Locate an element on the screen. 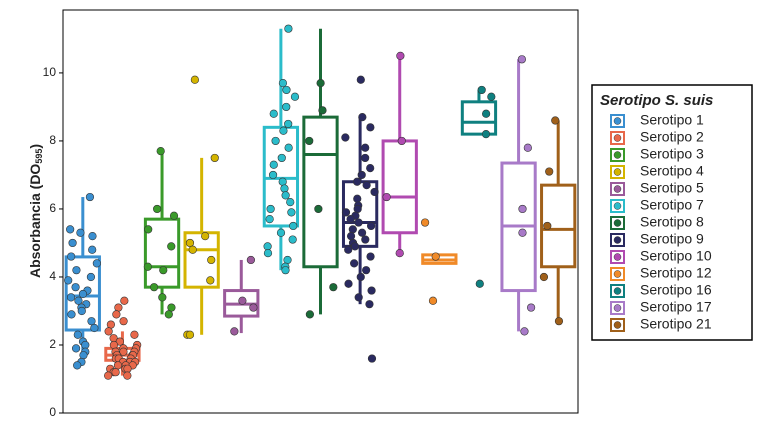  legend-label: Serotipo 4 is located at coordinates (672, 171).